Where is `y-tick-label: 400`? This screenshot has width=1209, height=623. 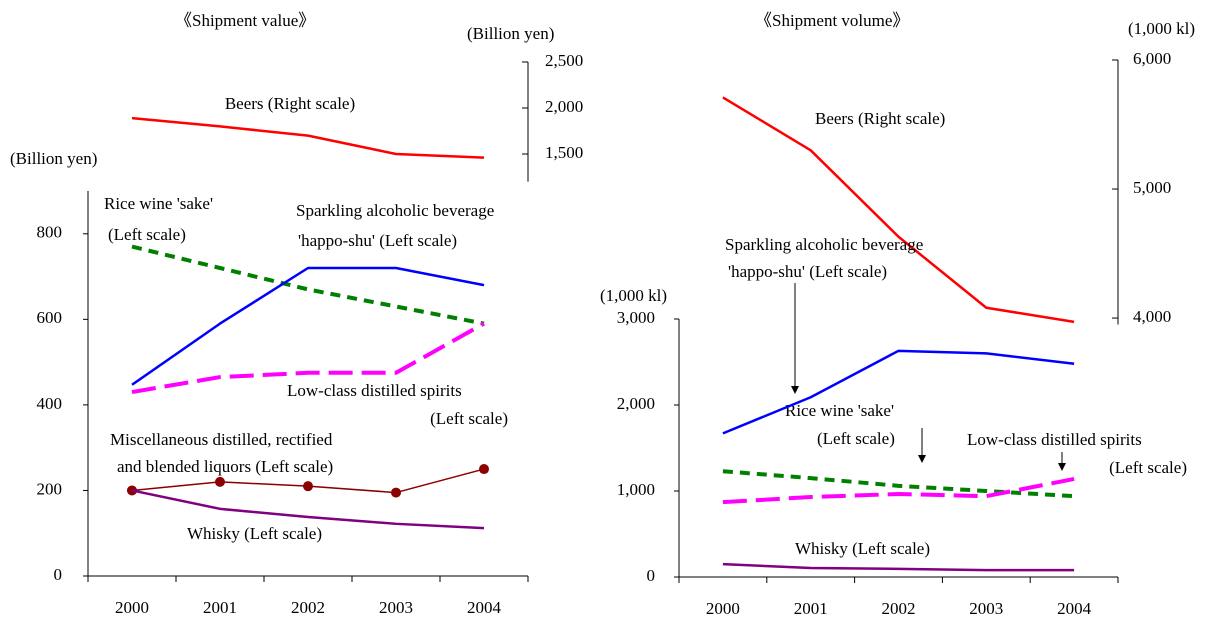
y-tick-label: 400 is located at coordinates (50, 403).